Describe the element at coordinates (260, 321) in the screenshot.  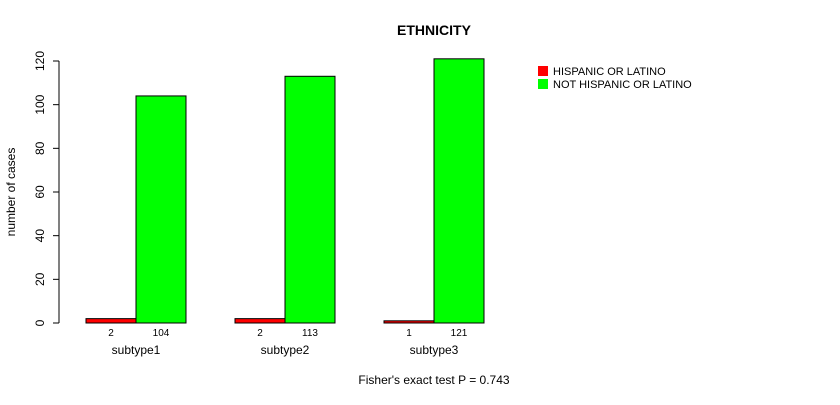
I see `bar-subtype2-hispanic` at that location.